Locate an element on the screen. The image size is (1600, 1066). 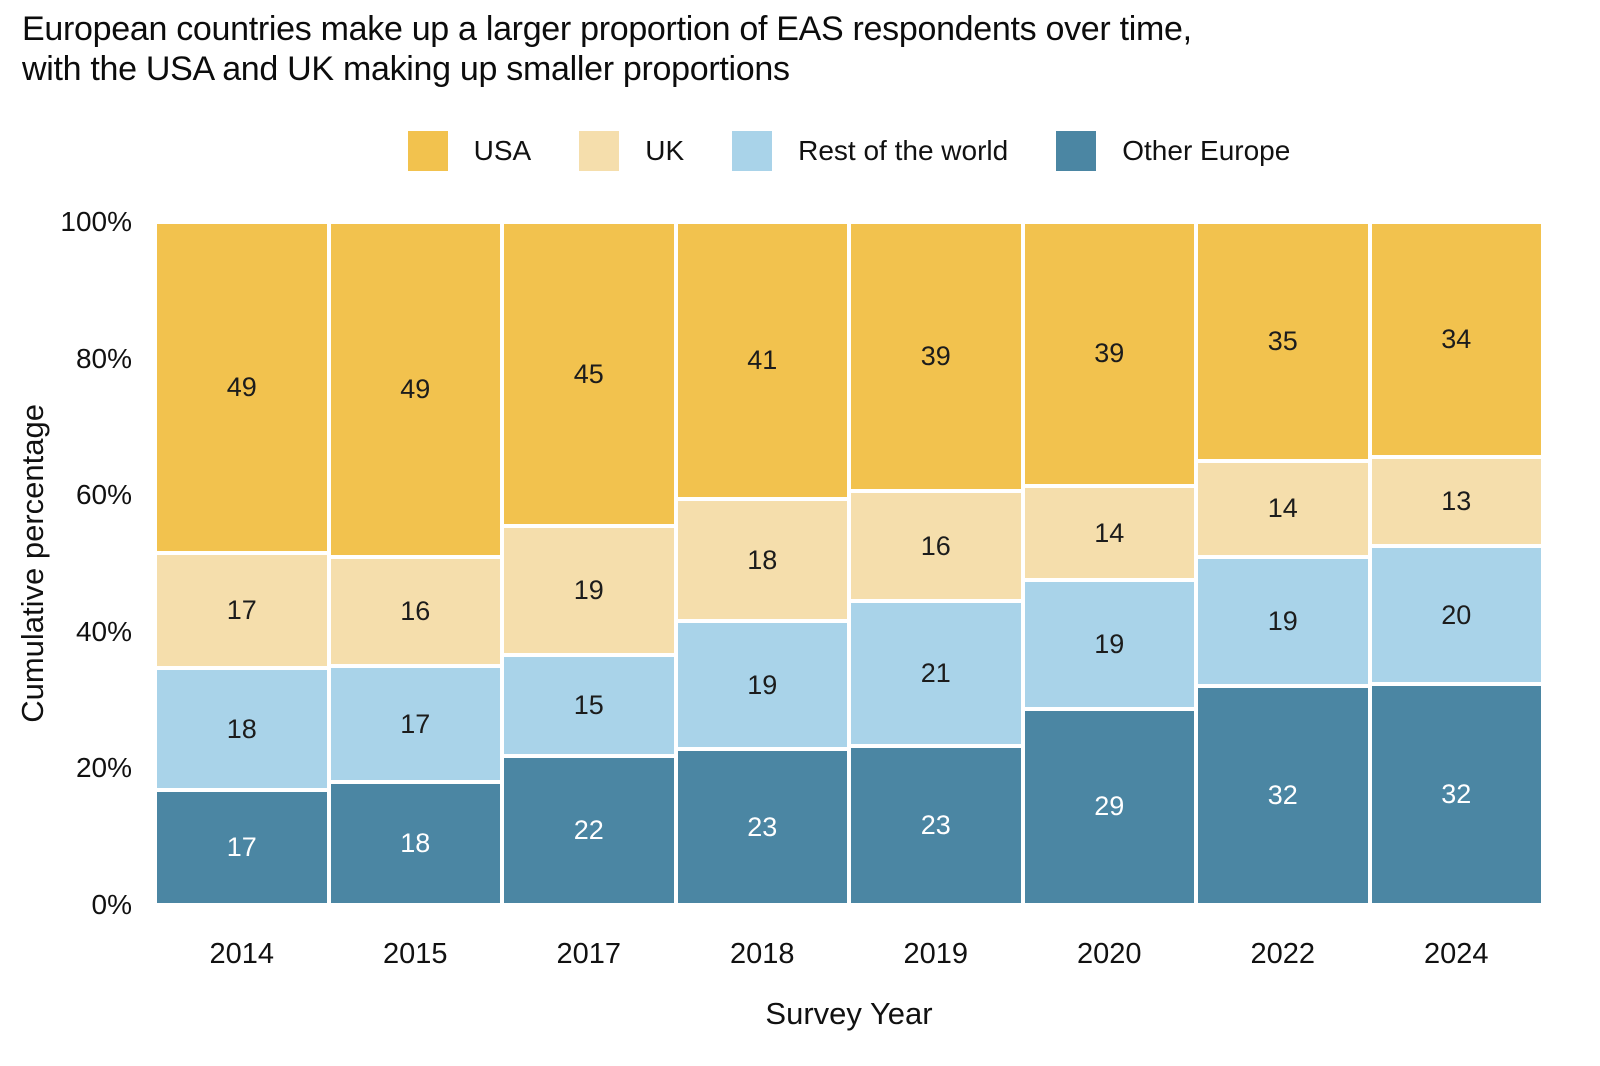
legend-item-other-europe: Other Europe is located at coordinates (1173, 151).